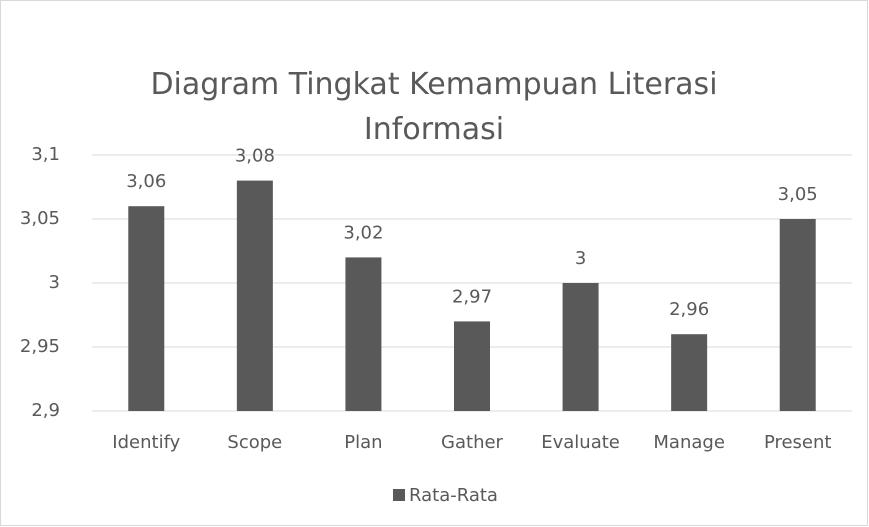 This screenshot has height=527, width=869. Describe the element at coordinates (472, 442) in the screenshot. I see `x-tick-label: Gather` at that location.